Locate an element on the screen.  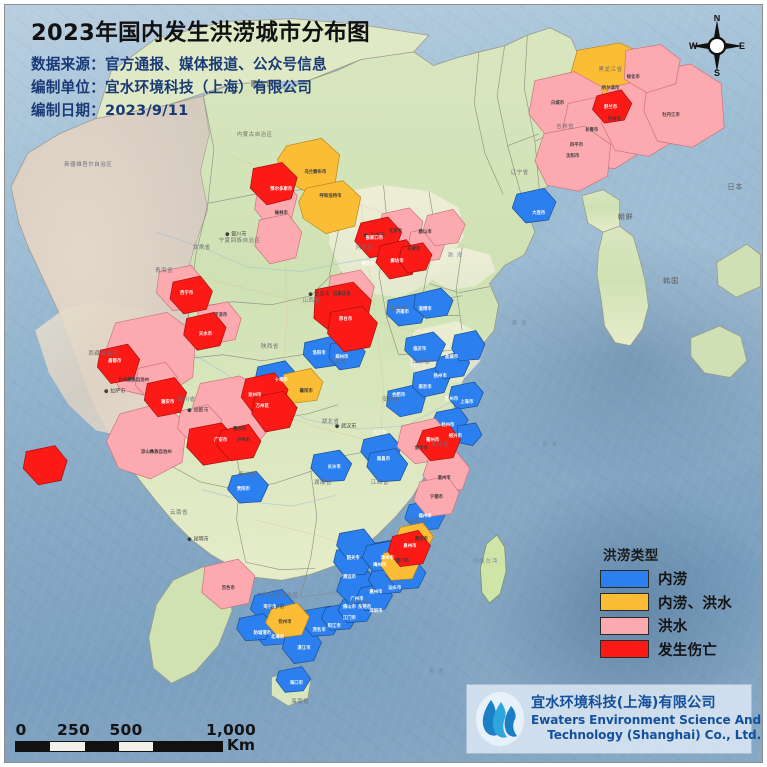
legend-label: 发生伤亡 is located at coordinates (688, 650).